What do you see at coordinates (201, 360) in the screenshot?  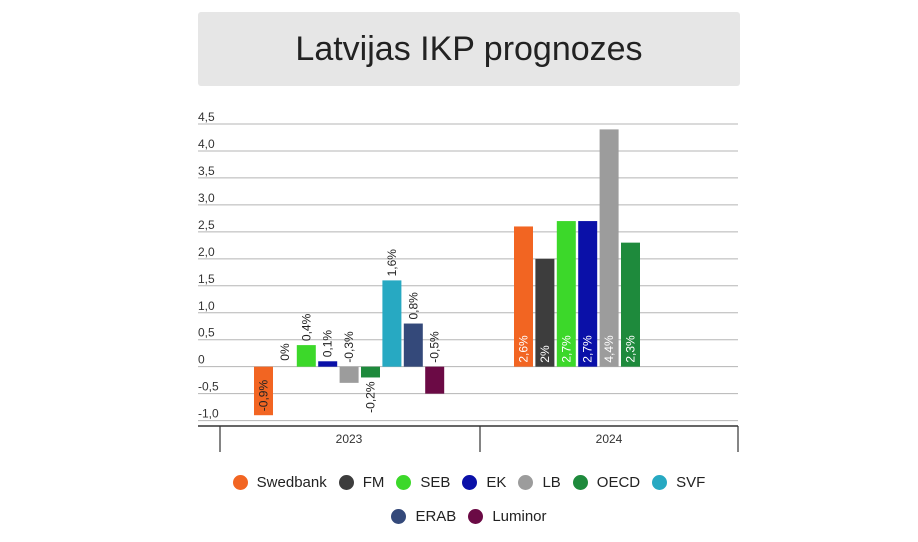 I see `y-tick-label: 0` at bounding box center [201, 360].